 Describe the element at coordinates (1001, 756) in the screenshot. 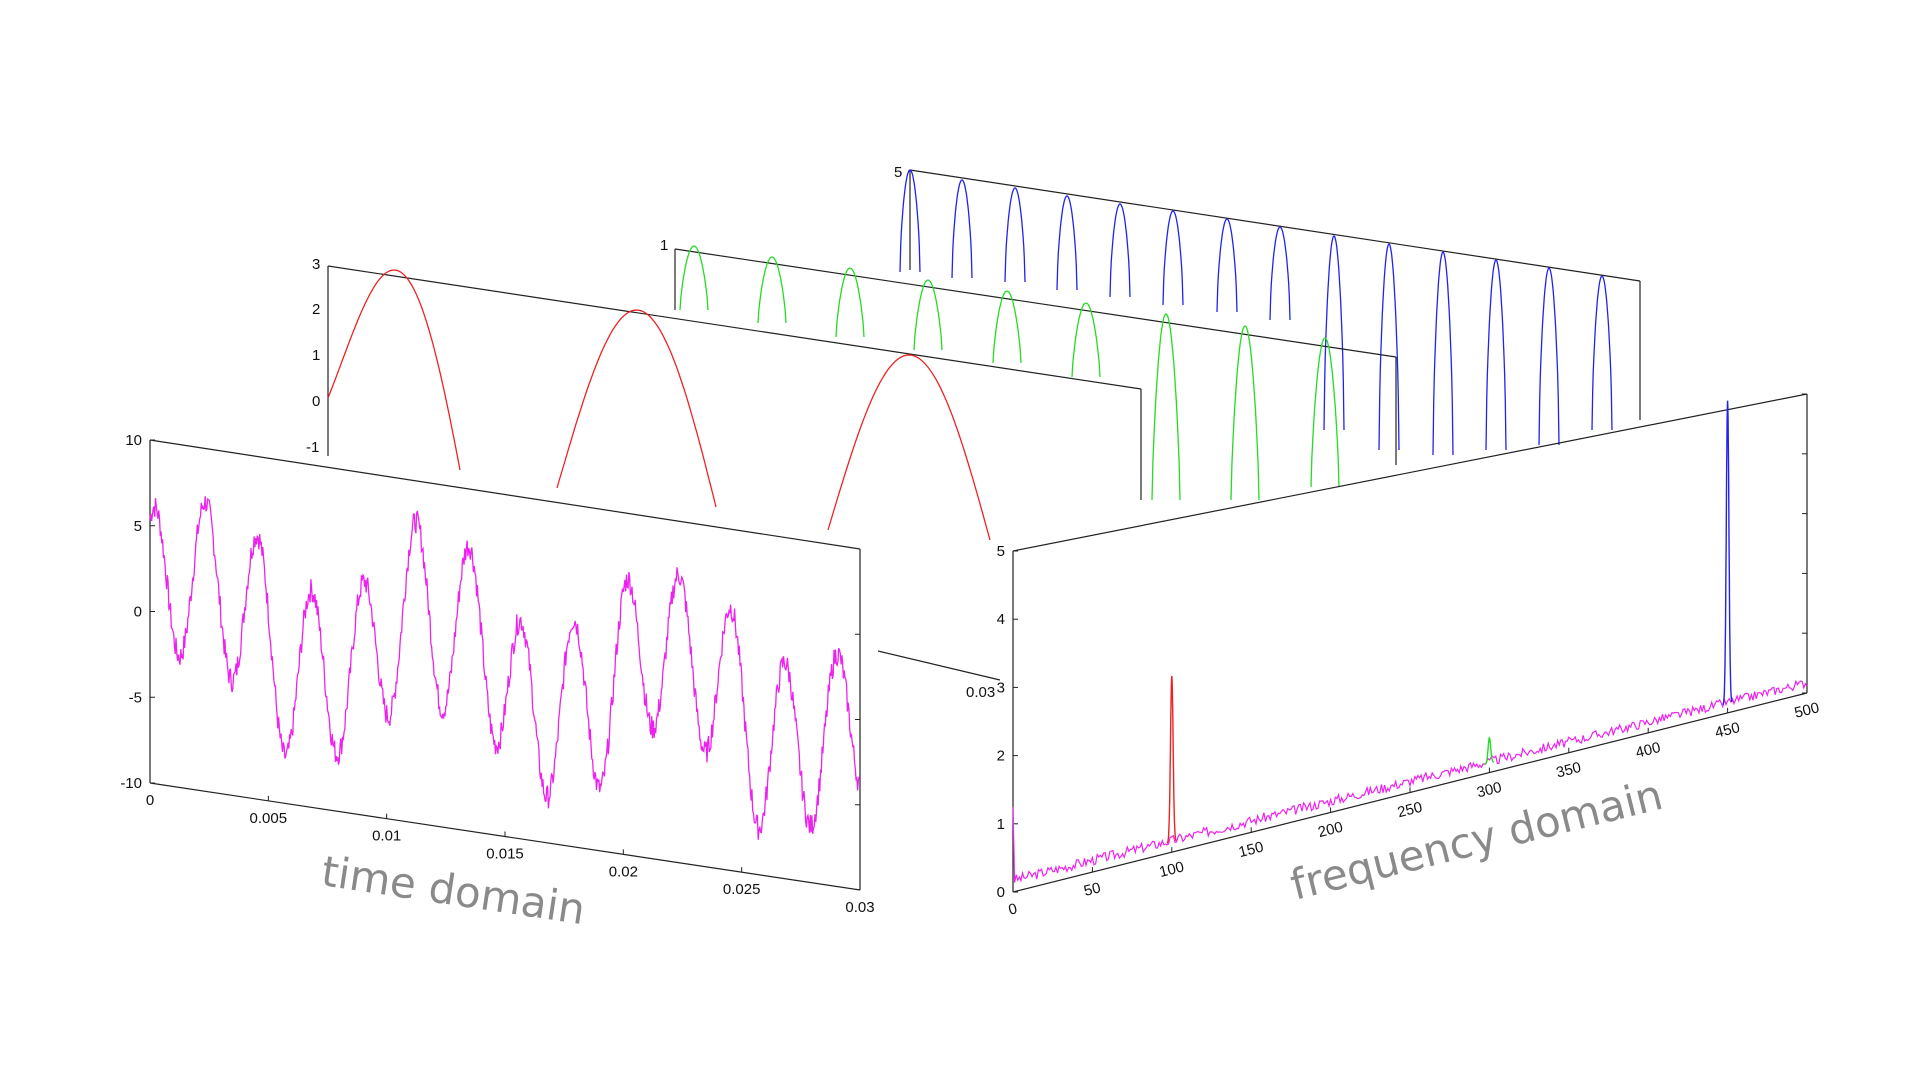

I see `freq-ytick-label: 2` at that location.